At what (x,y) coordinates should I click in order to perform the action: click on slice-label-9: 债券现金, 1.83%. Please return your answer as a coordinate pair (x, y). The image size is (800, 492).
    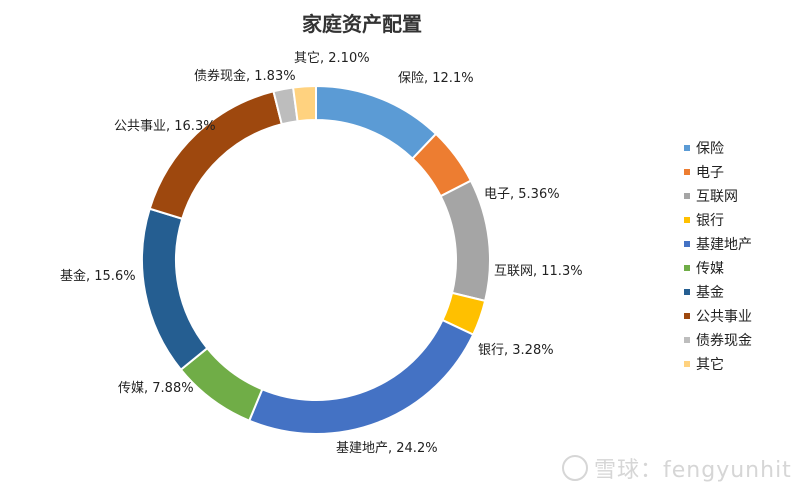
    Looking at the image, I should click on (245, 76).